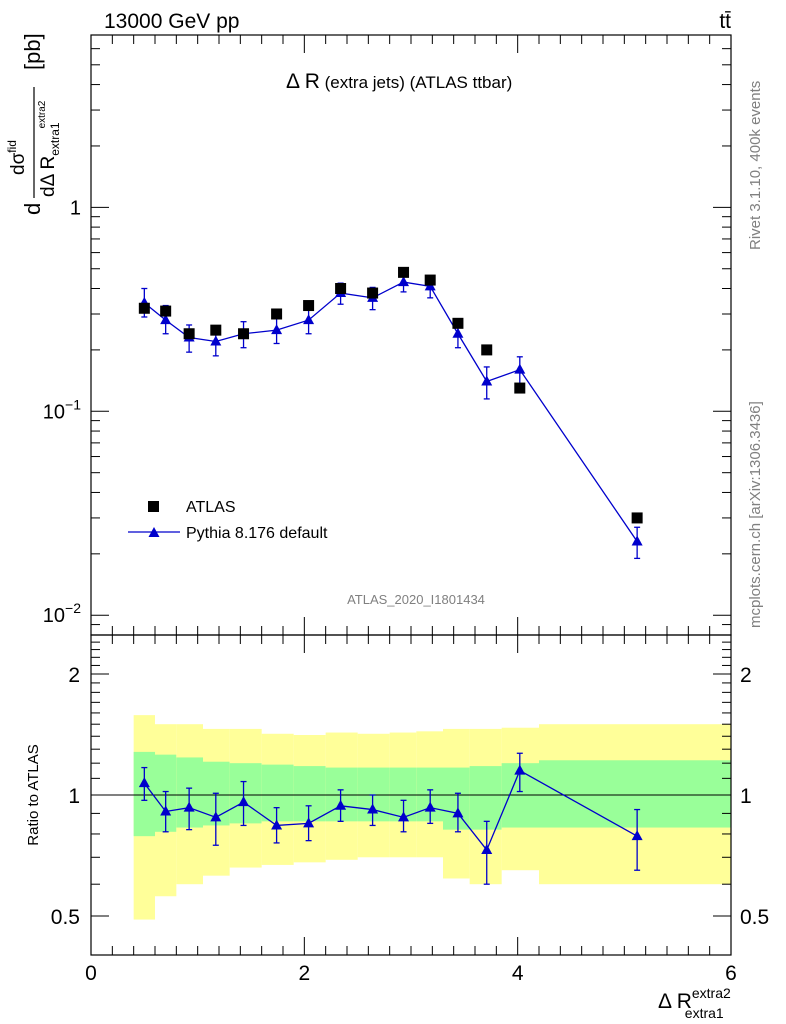 The width and height of the screenshot is (786, 1024). What do you see at coordinates (74, 675) in the screenshot?
I see `ratio-ytick-label-left: 2` at bounding box center [74, 675].